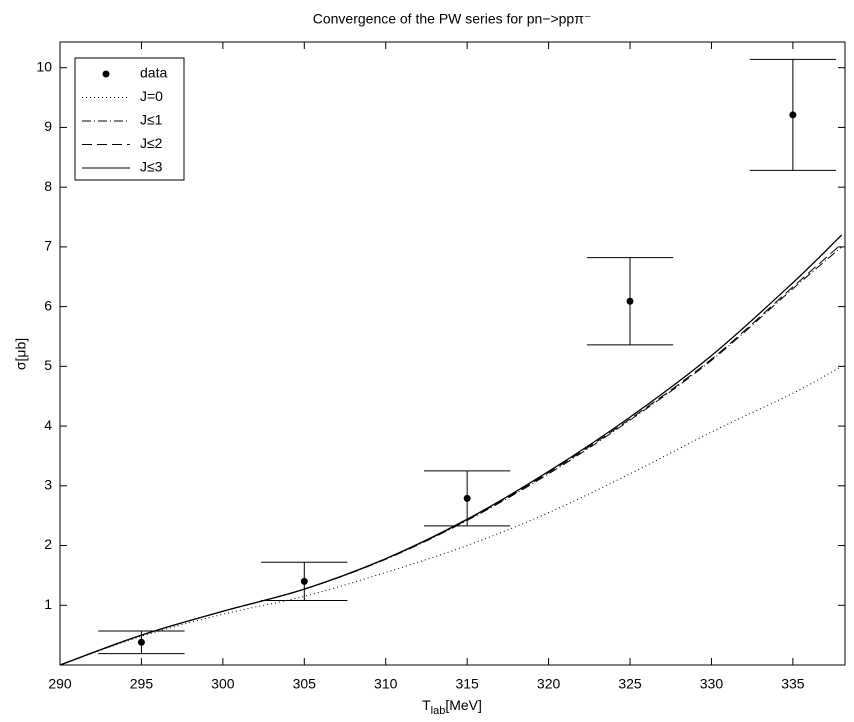 This screenshot has height=722, width=854. I want to click on legend-label: J≤1, so click(151, 120).